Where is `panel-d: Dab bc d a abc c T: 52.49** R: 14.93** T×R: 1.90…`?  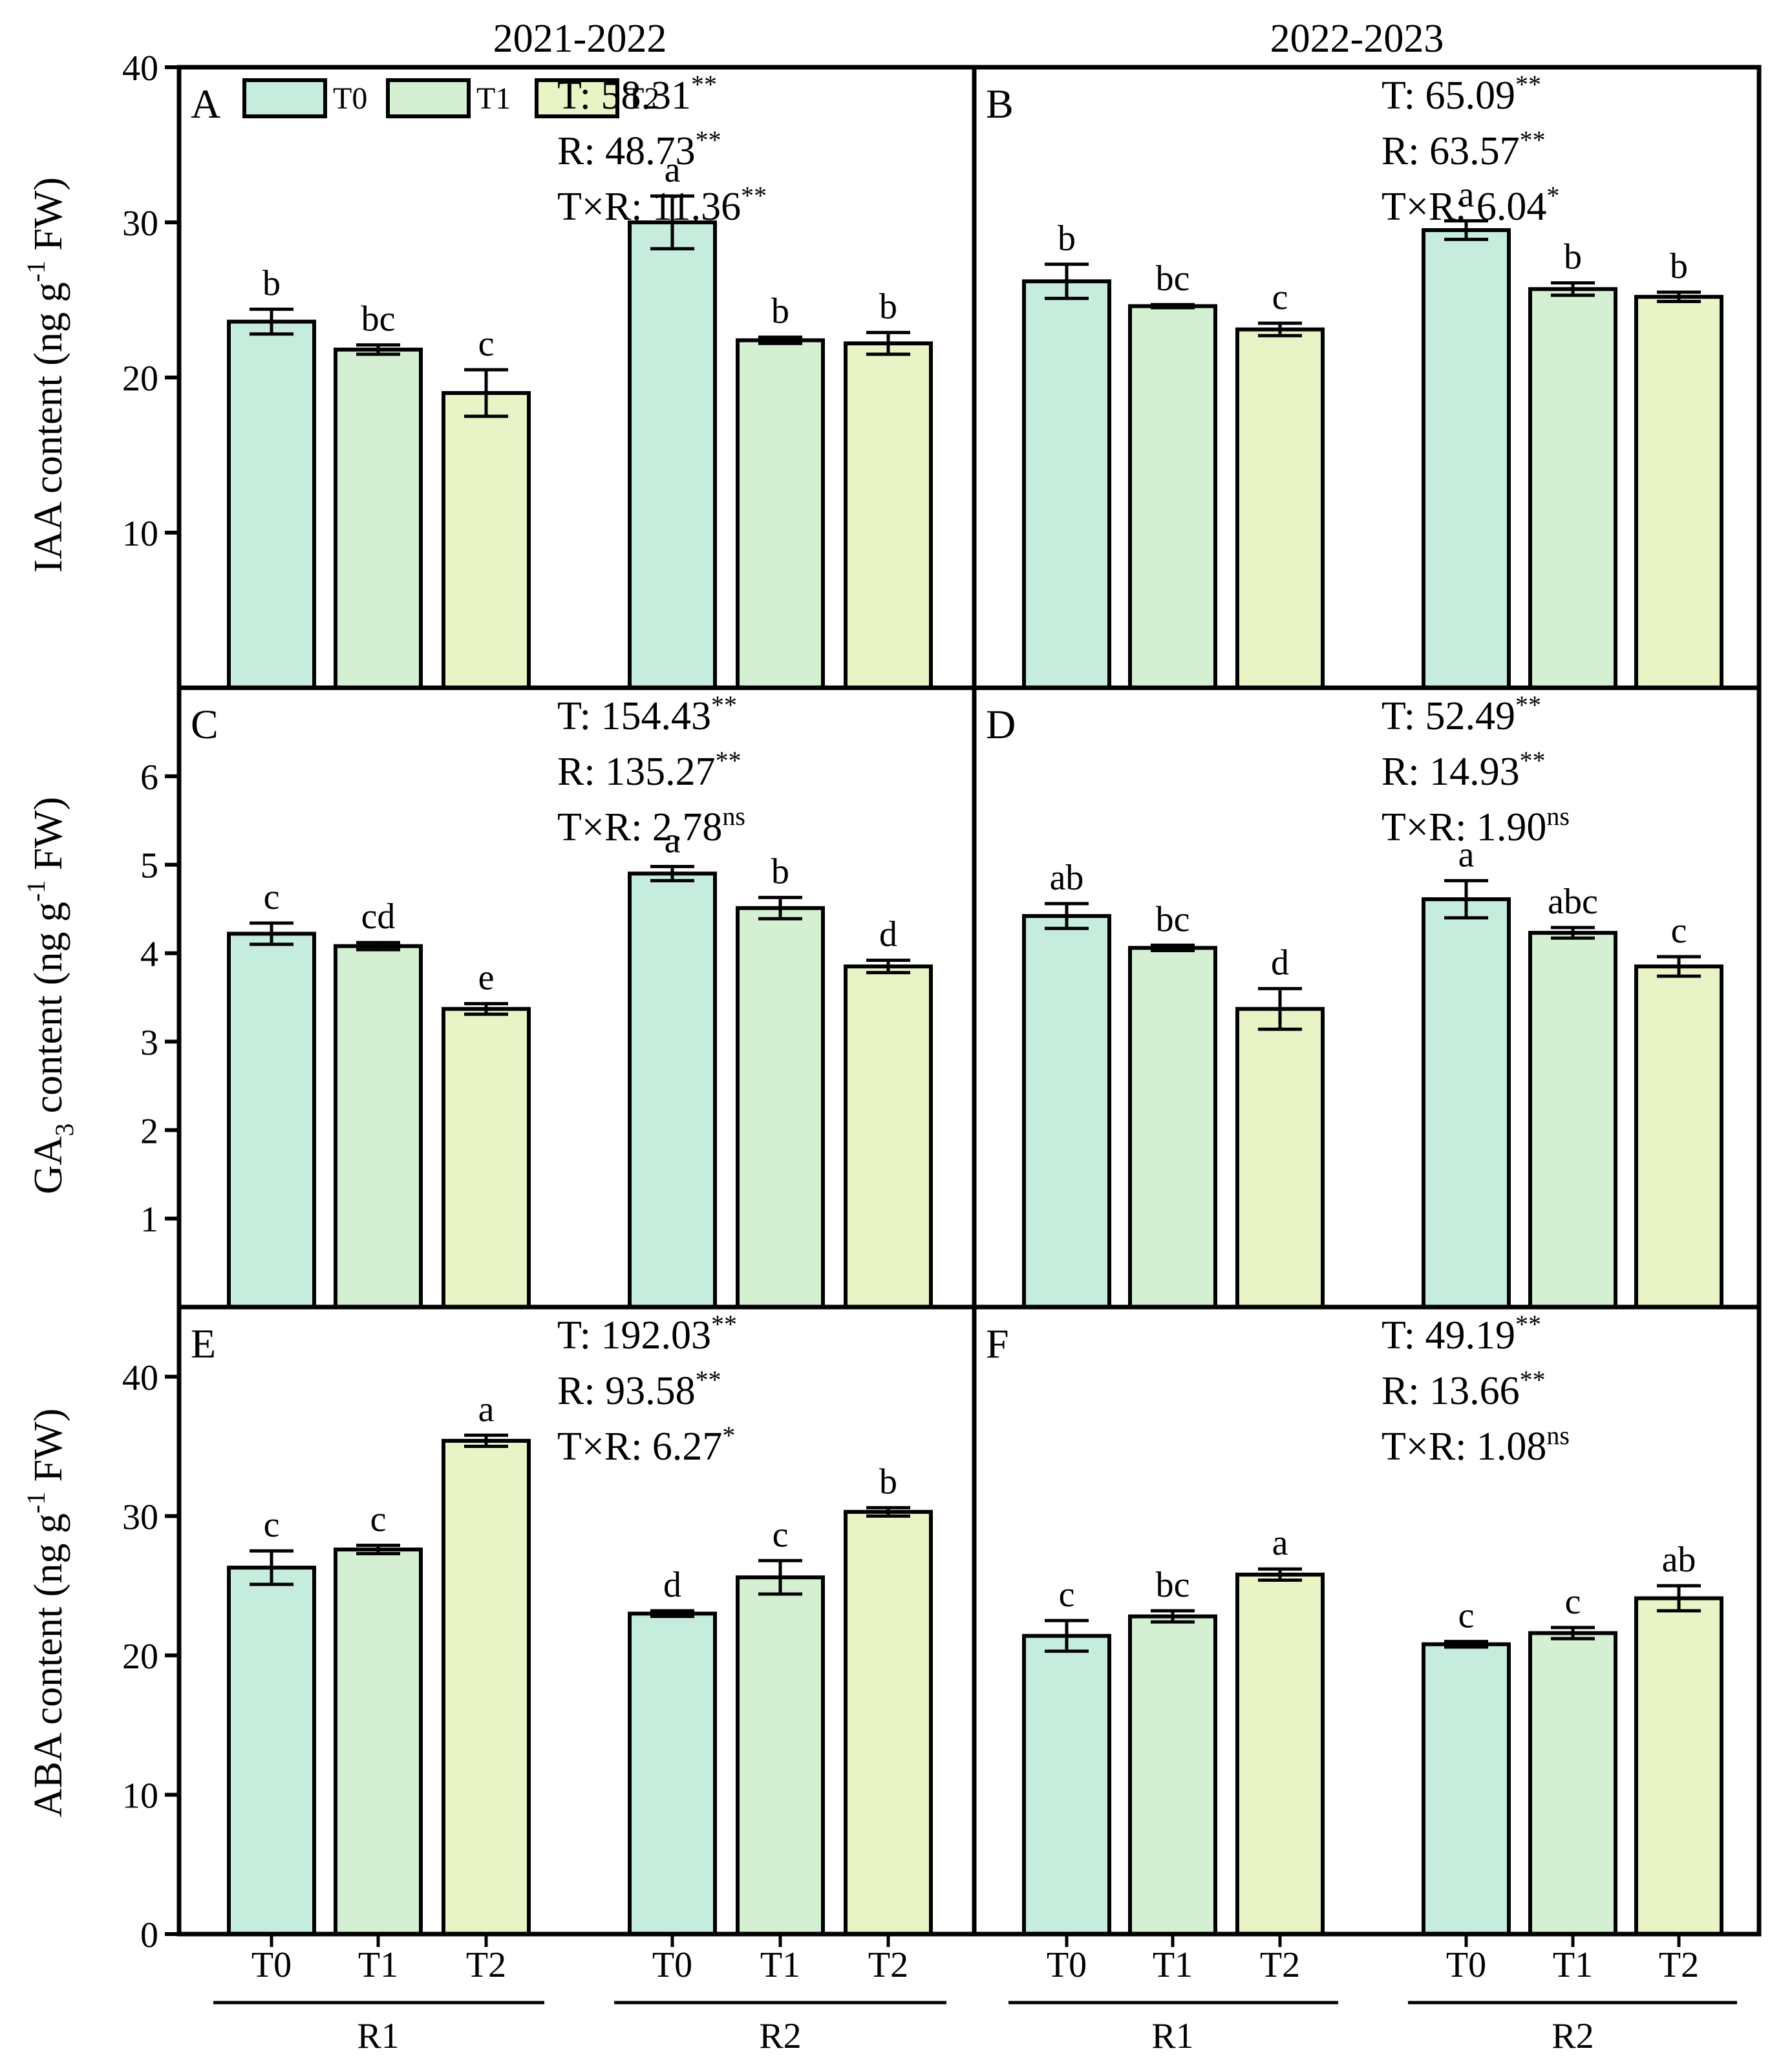
panel-d: Dab bc d a abc c T: 52.49** R: 14.93** T×R: 1.90… is located at coordinates (1367, 997).